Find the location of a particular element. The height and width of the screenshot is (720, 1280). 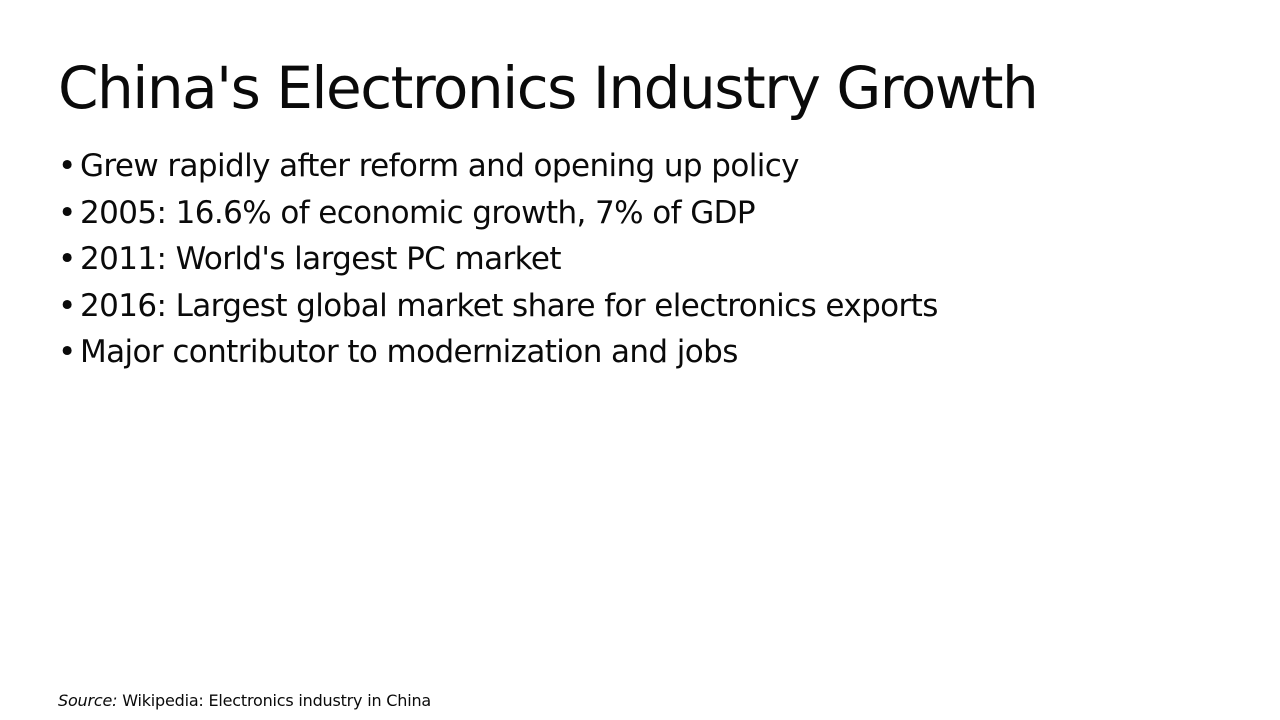

source-text: Wikipedia: Electronics industry in China is located at coordinates (276, 700).